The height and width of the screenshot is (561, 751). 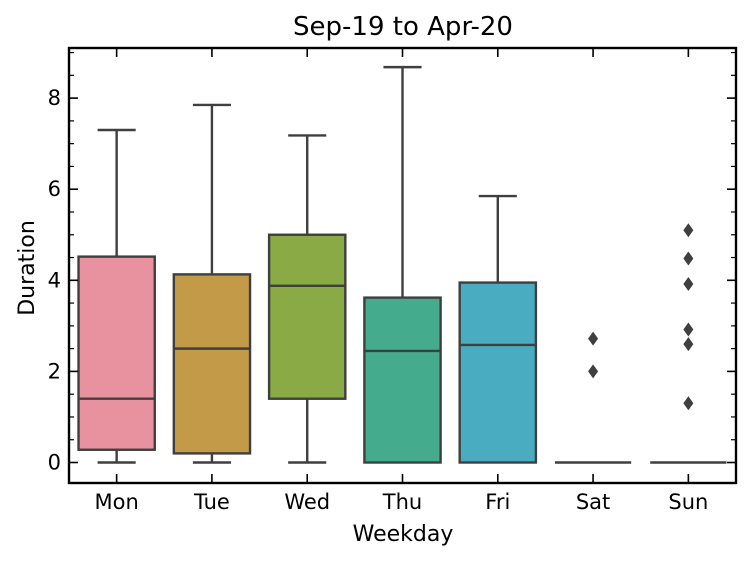 What do you see at coordinates (212, 364) in the screenshot?
I see `box-tue` at bounding box center [212, 364].